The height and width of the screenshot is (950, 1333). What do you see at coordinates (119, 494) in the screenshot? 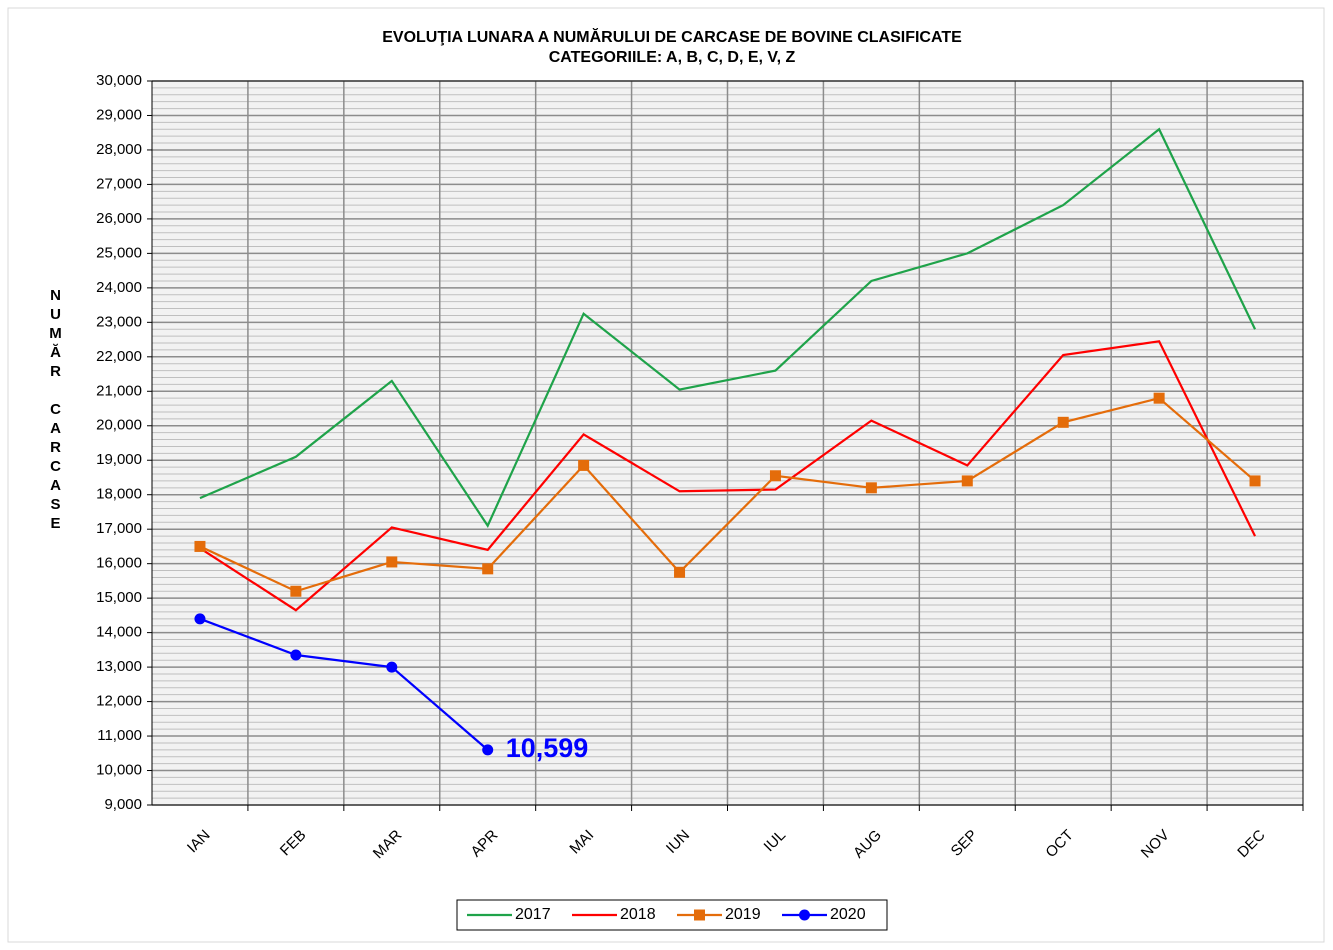
I see `y-tick-label: 18,000` at bounding box center [119, 494].